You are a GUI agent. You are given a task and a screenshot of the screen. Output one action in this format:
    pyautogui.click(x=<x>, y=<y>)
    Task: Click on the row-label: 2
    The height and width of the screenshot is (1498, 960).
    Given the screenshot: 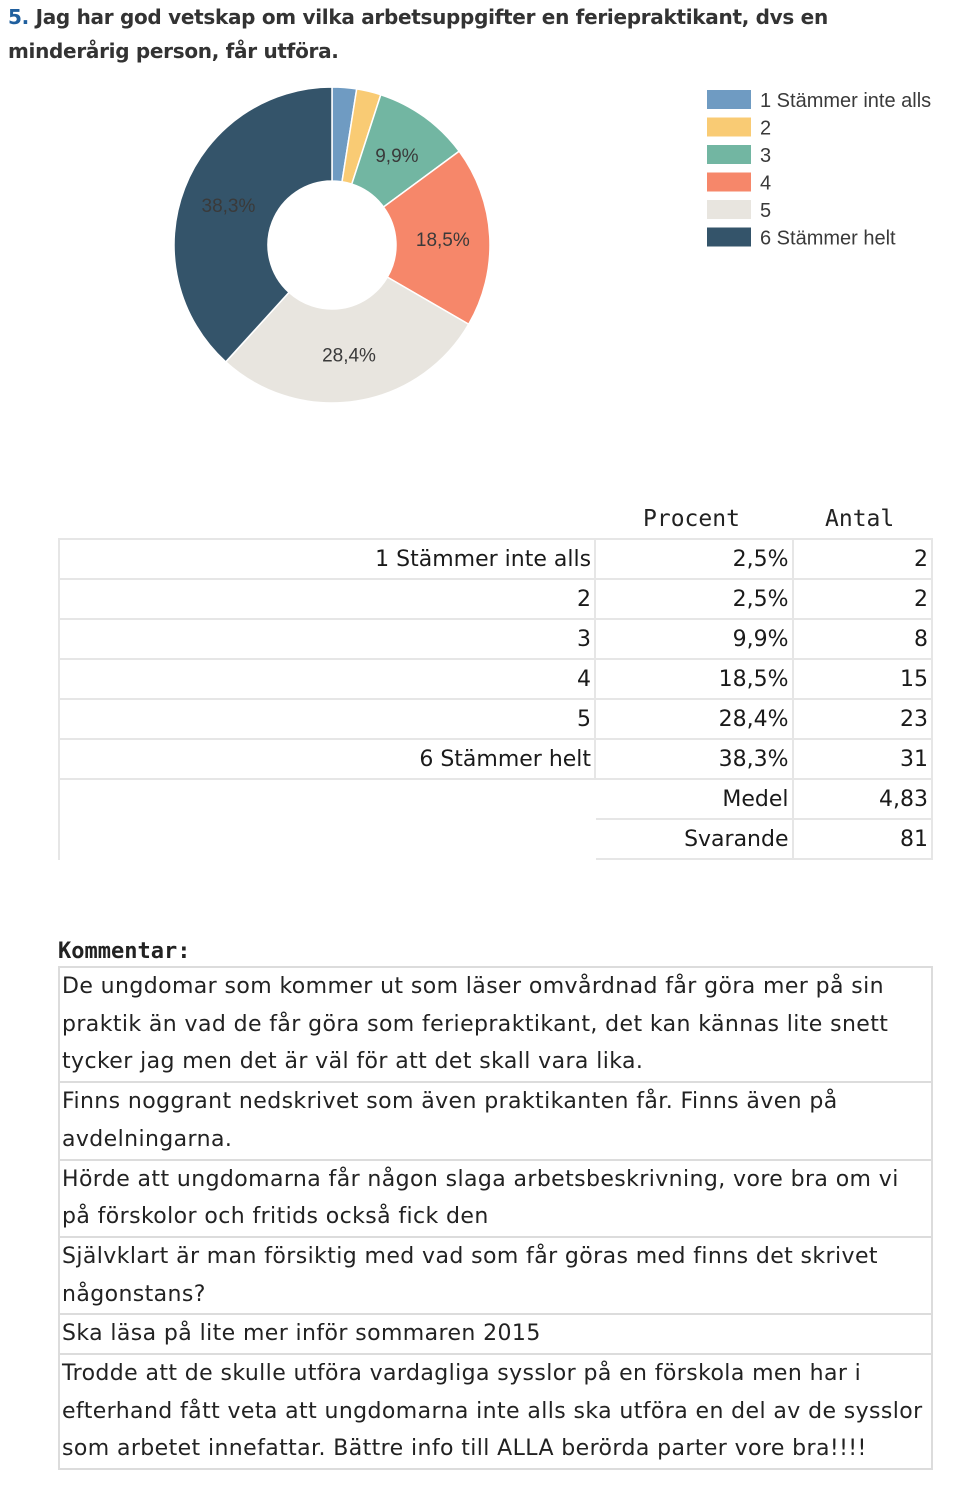 What is the action you would take?
    pyautogui.click(x=327, y=599)
    